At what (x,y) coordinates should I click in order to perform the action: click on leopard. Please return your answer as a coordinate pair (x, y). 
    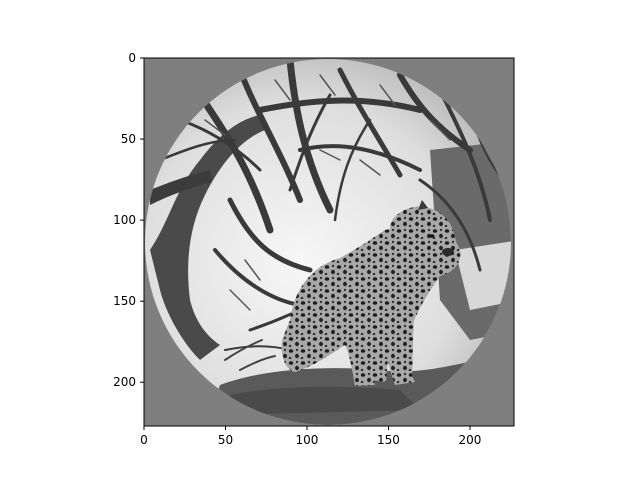
    Looking at the image, I should click on (371, 293).